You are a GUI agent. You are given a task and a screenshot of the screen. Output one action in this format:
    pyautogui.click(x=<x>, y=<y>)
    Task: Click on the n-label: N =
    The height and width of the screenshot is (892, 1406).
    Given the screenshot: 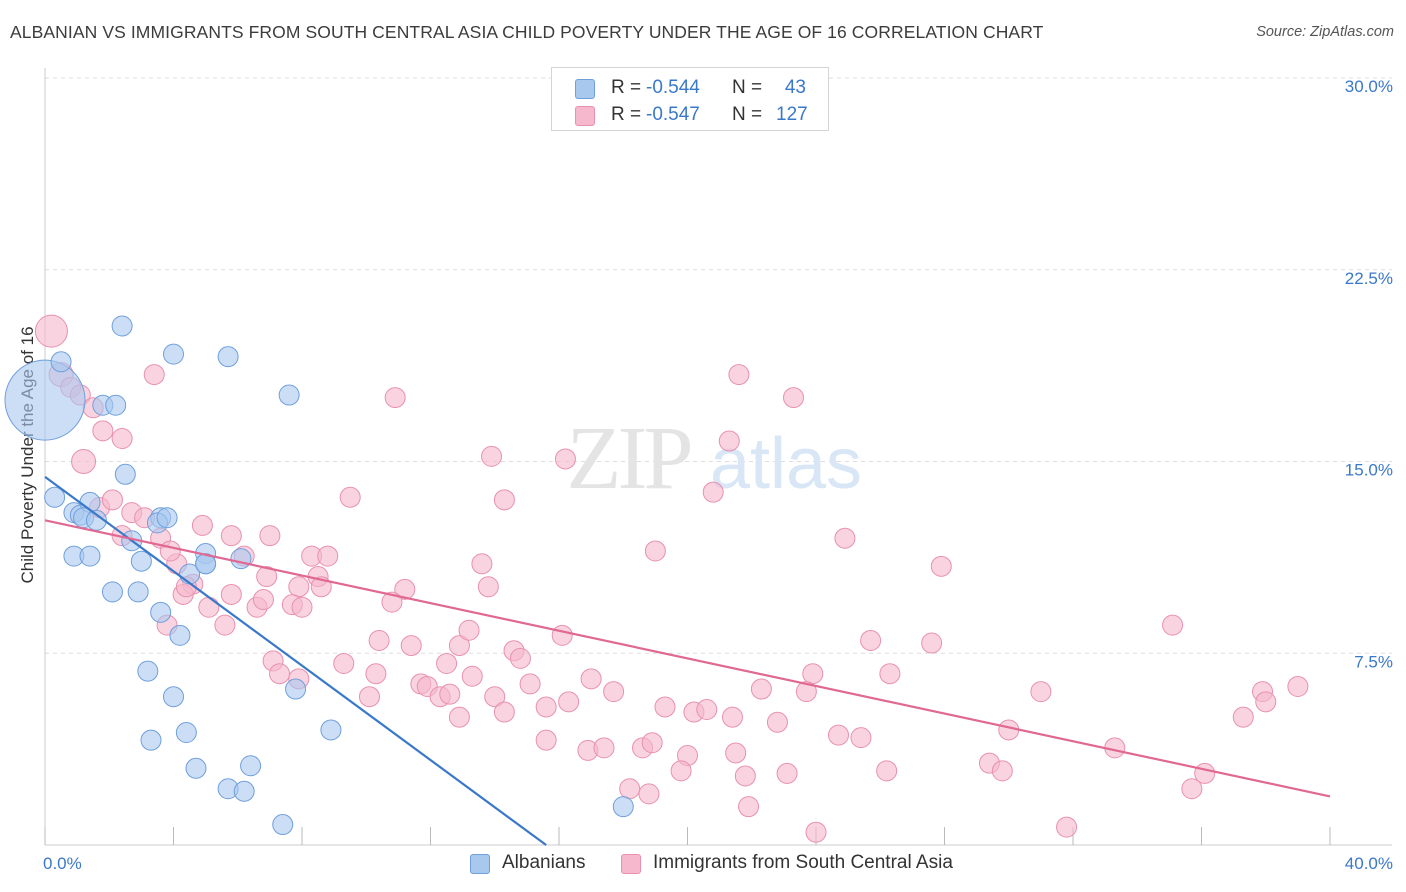 What is the action you would take?
    pyautogui.click(x=747, y=114)
    